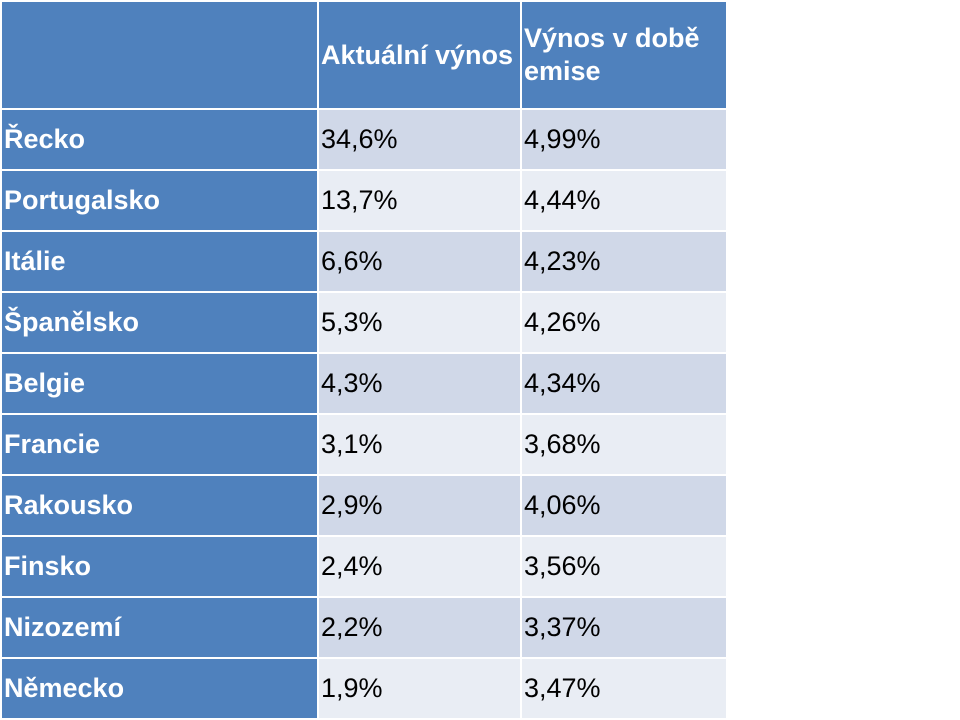 This screenshot has height=720, width=960. Describe the element at coordinates (624, 627) in the screenshot. I see `issue-yield-cell: 3,37%` at that location.